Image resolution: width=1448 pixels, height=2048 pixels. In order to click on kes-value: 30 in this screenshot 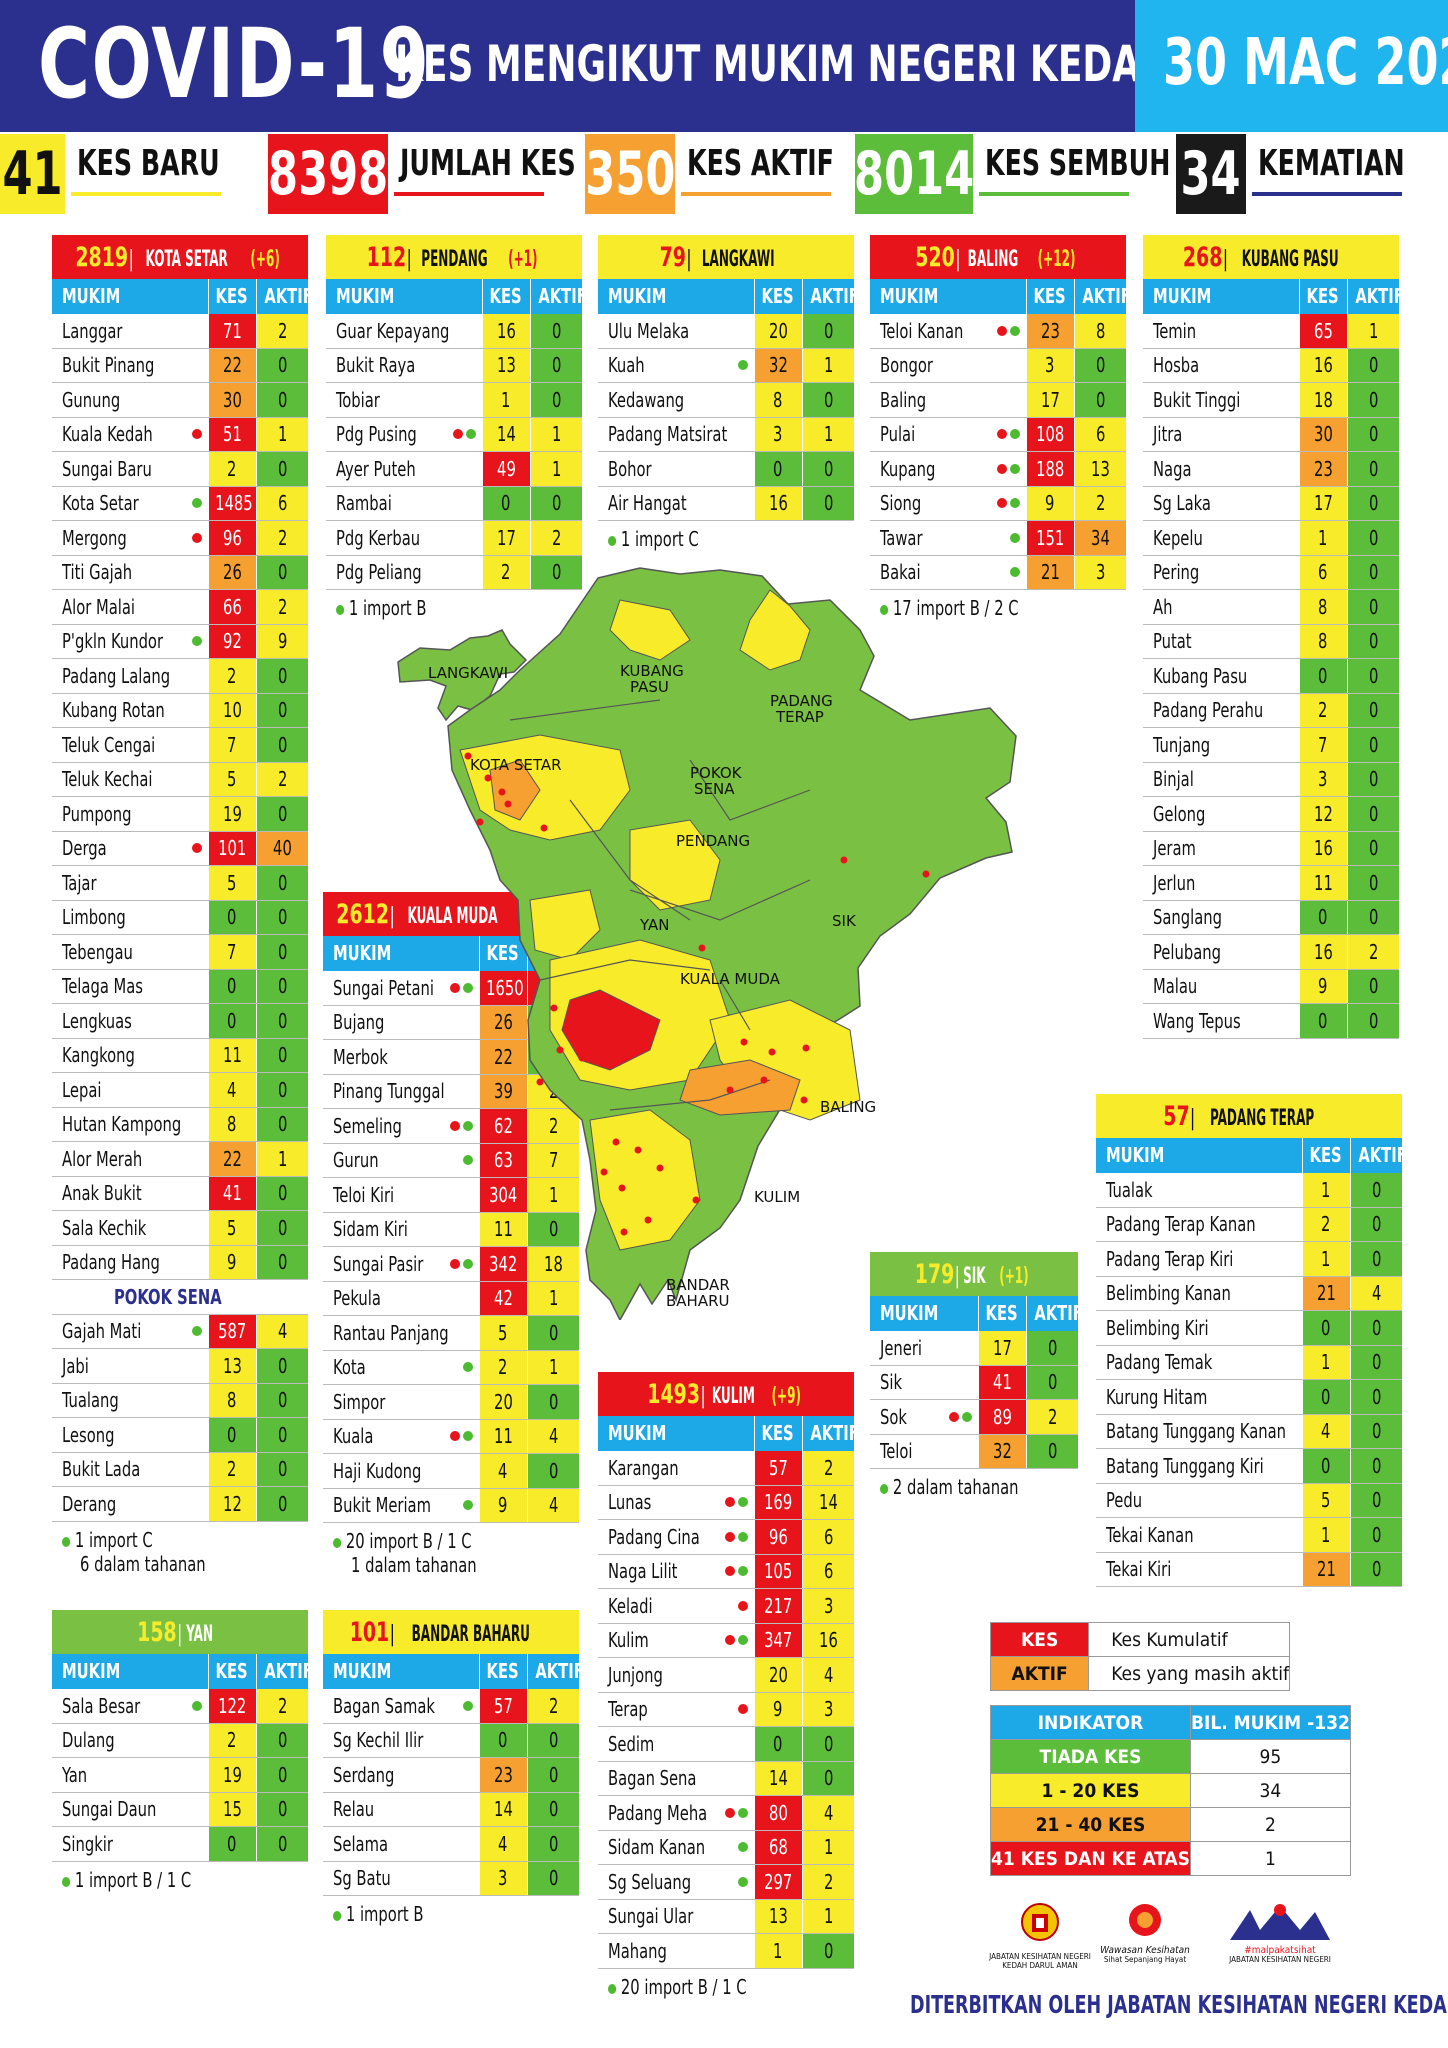, I will do `click(231, 400)`.